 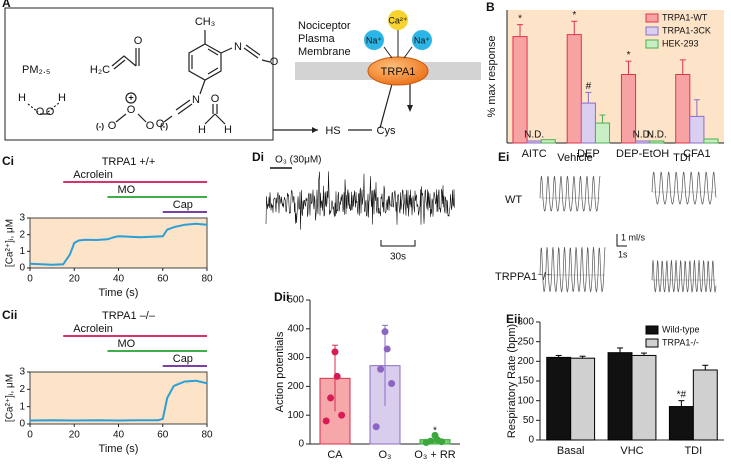 What do you see at coordinates (681, 329) in the screenshot?
I see `legend-label: Wild-type` at bounding box center [681, 329].